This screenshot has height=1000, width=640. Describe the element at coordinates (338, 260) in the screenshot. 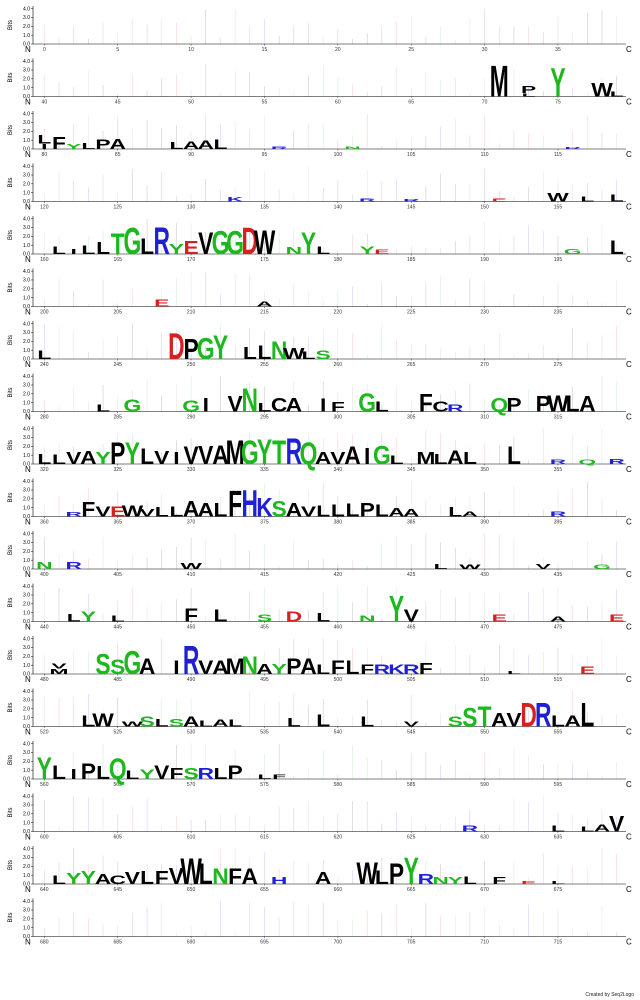

I see `x-tick-label: 180` at that location.